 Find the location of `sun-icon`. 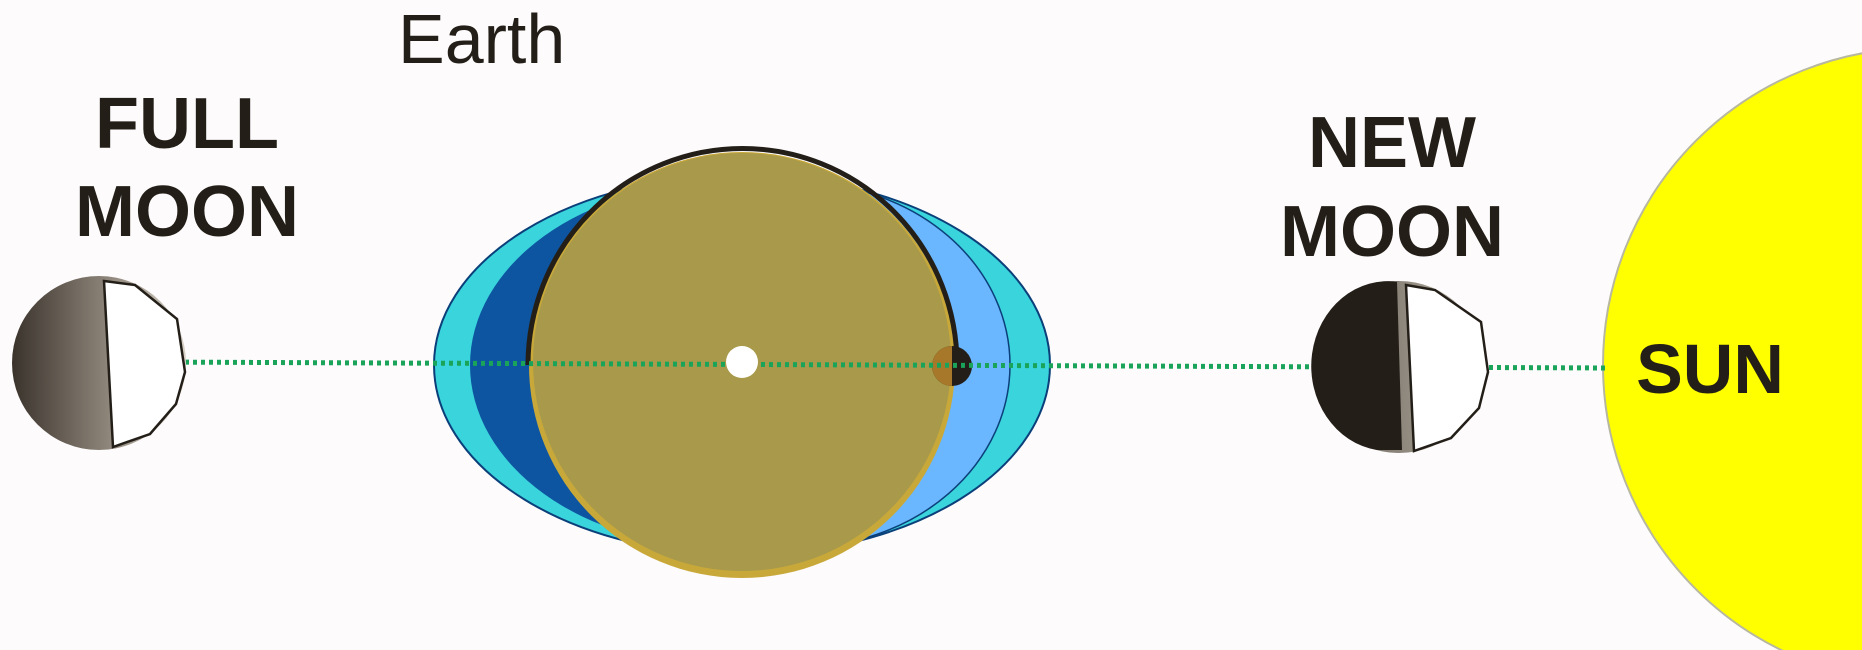

sun-icon is located at coordinates (1732, 351).